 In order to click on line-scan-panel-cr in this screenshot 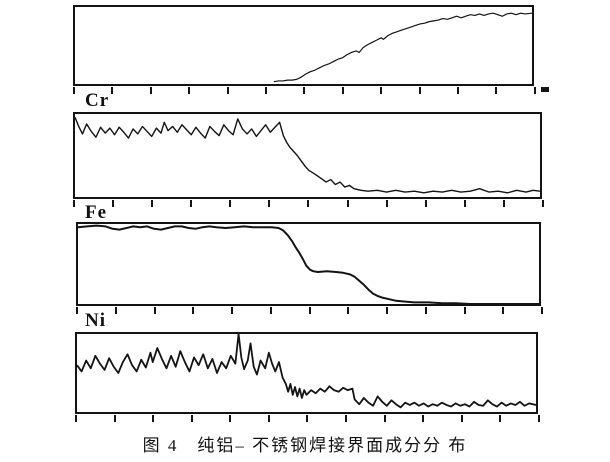, I will do `click(307, 155)`.